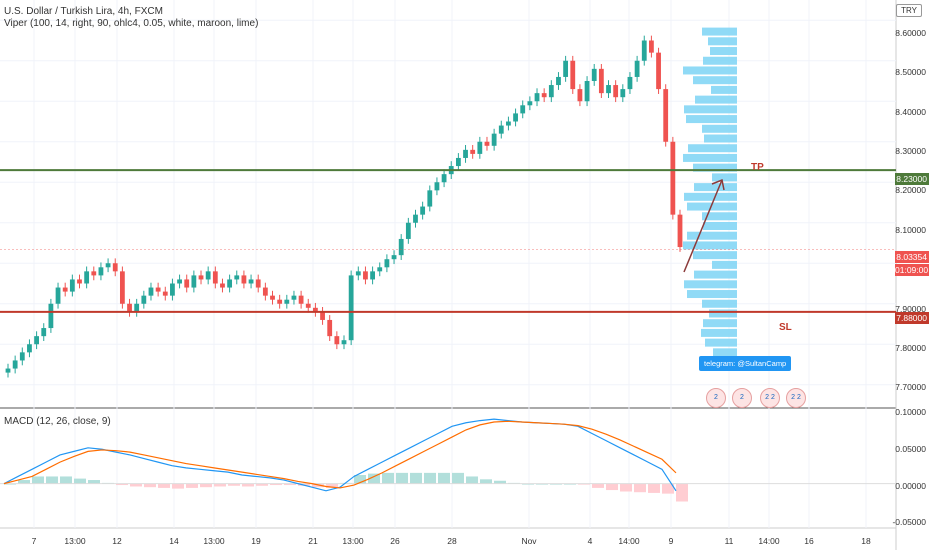  What do you see at coordinates (703, 226) in the screenshot?
I see `projection-arrow` at bounding box center [703, 226].